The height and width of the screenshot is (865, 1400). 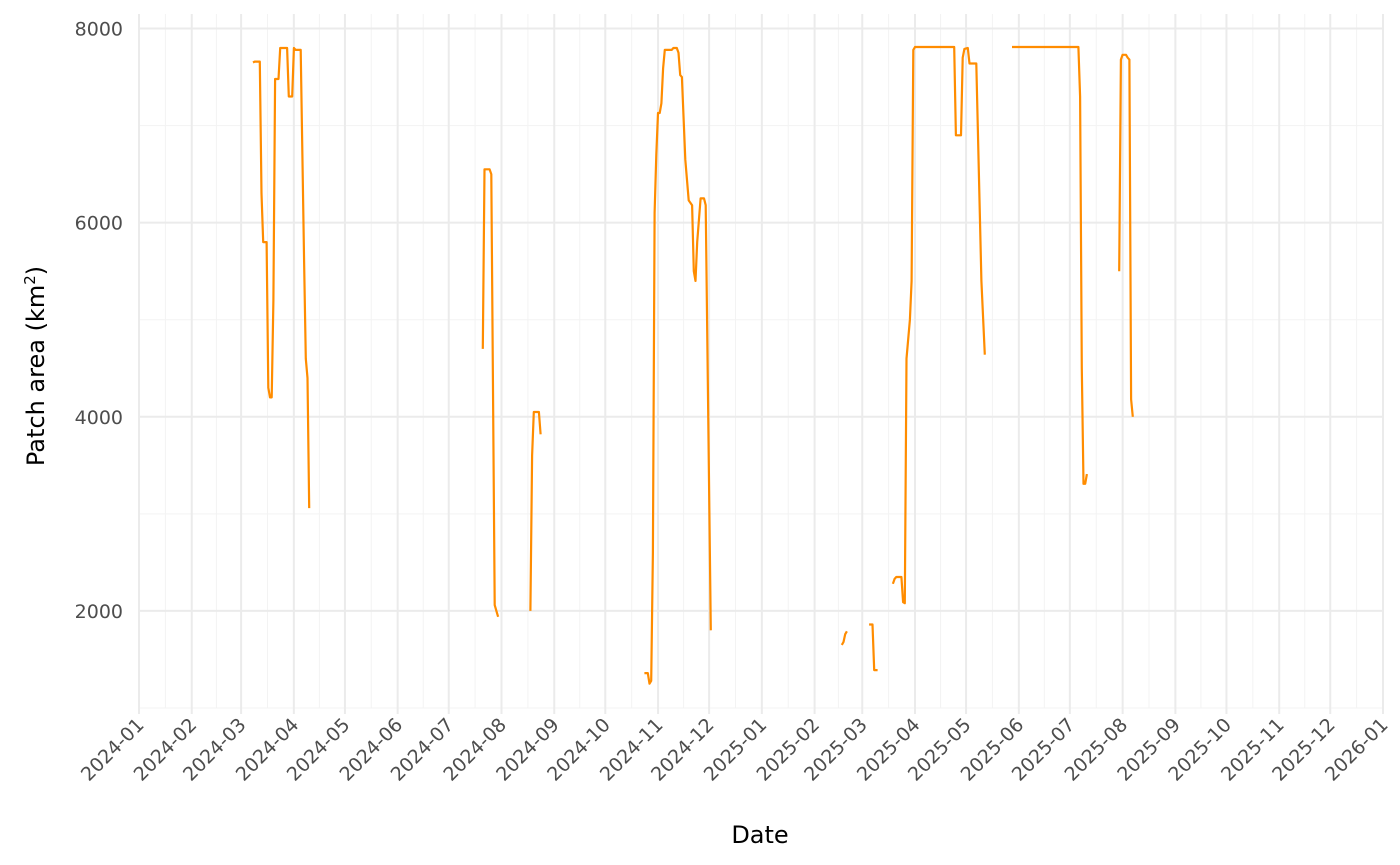 What do you see at coordinates (759, 835) in the screenshot?
I see `x-axis-title: Date` at bounding box center [759, 835].